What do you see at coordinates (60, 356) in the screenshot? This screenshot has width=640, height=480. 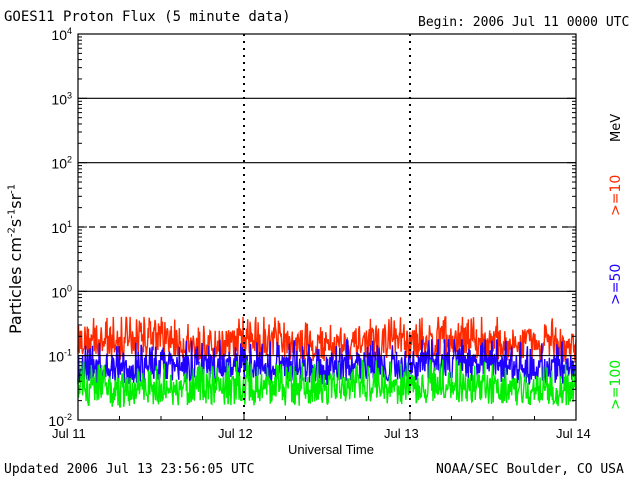 I see `y-tick-label: 10⁻¹` at bounding box center [60, 356].